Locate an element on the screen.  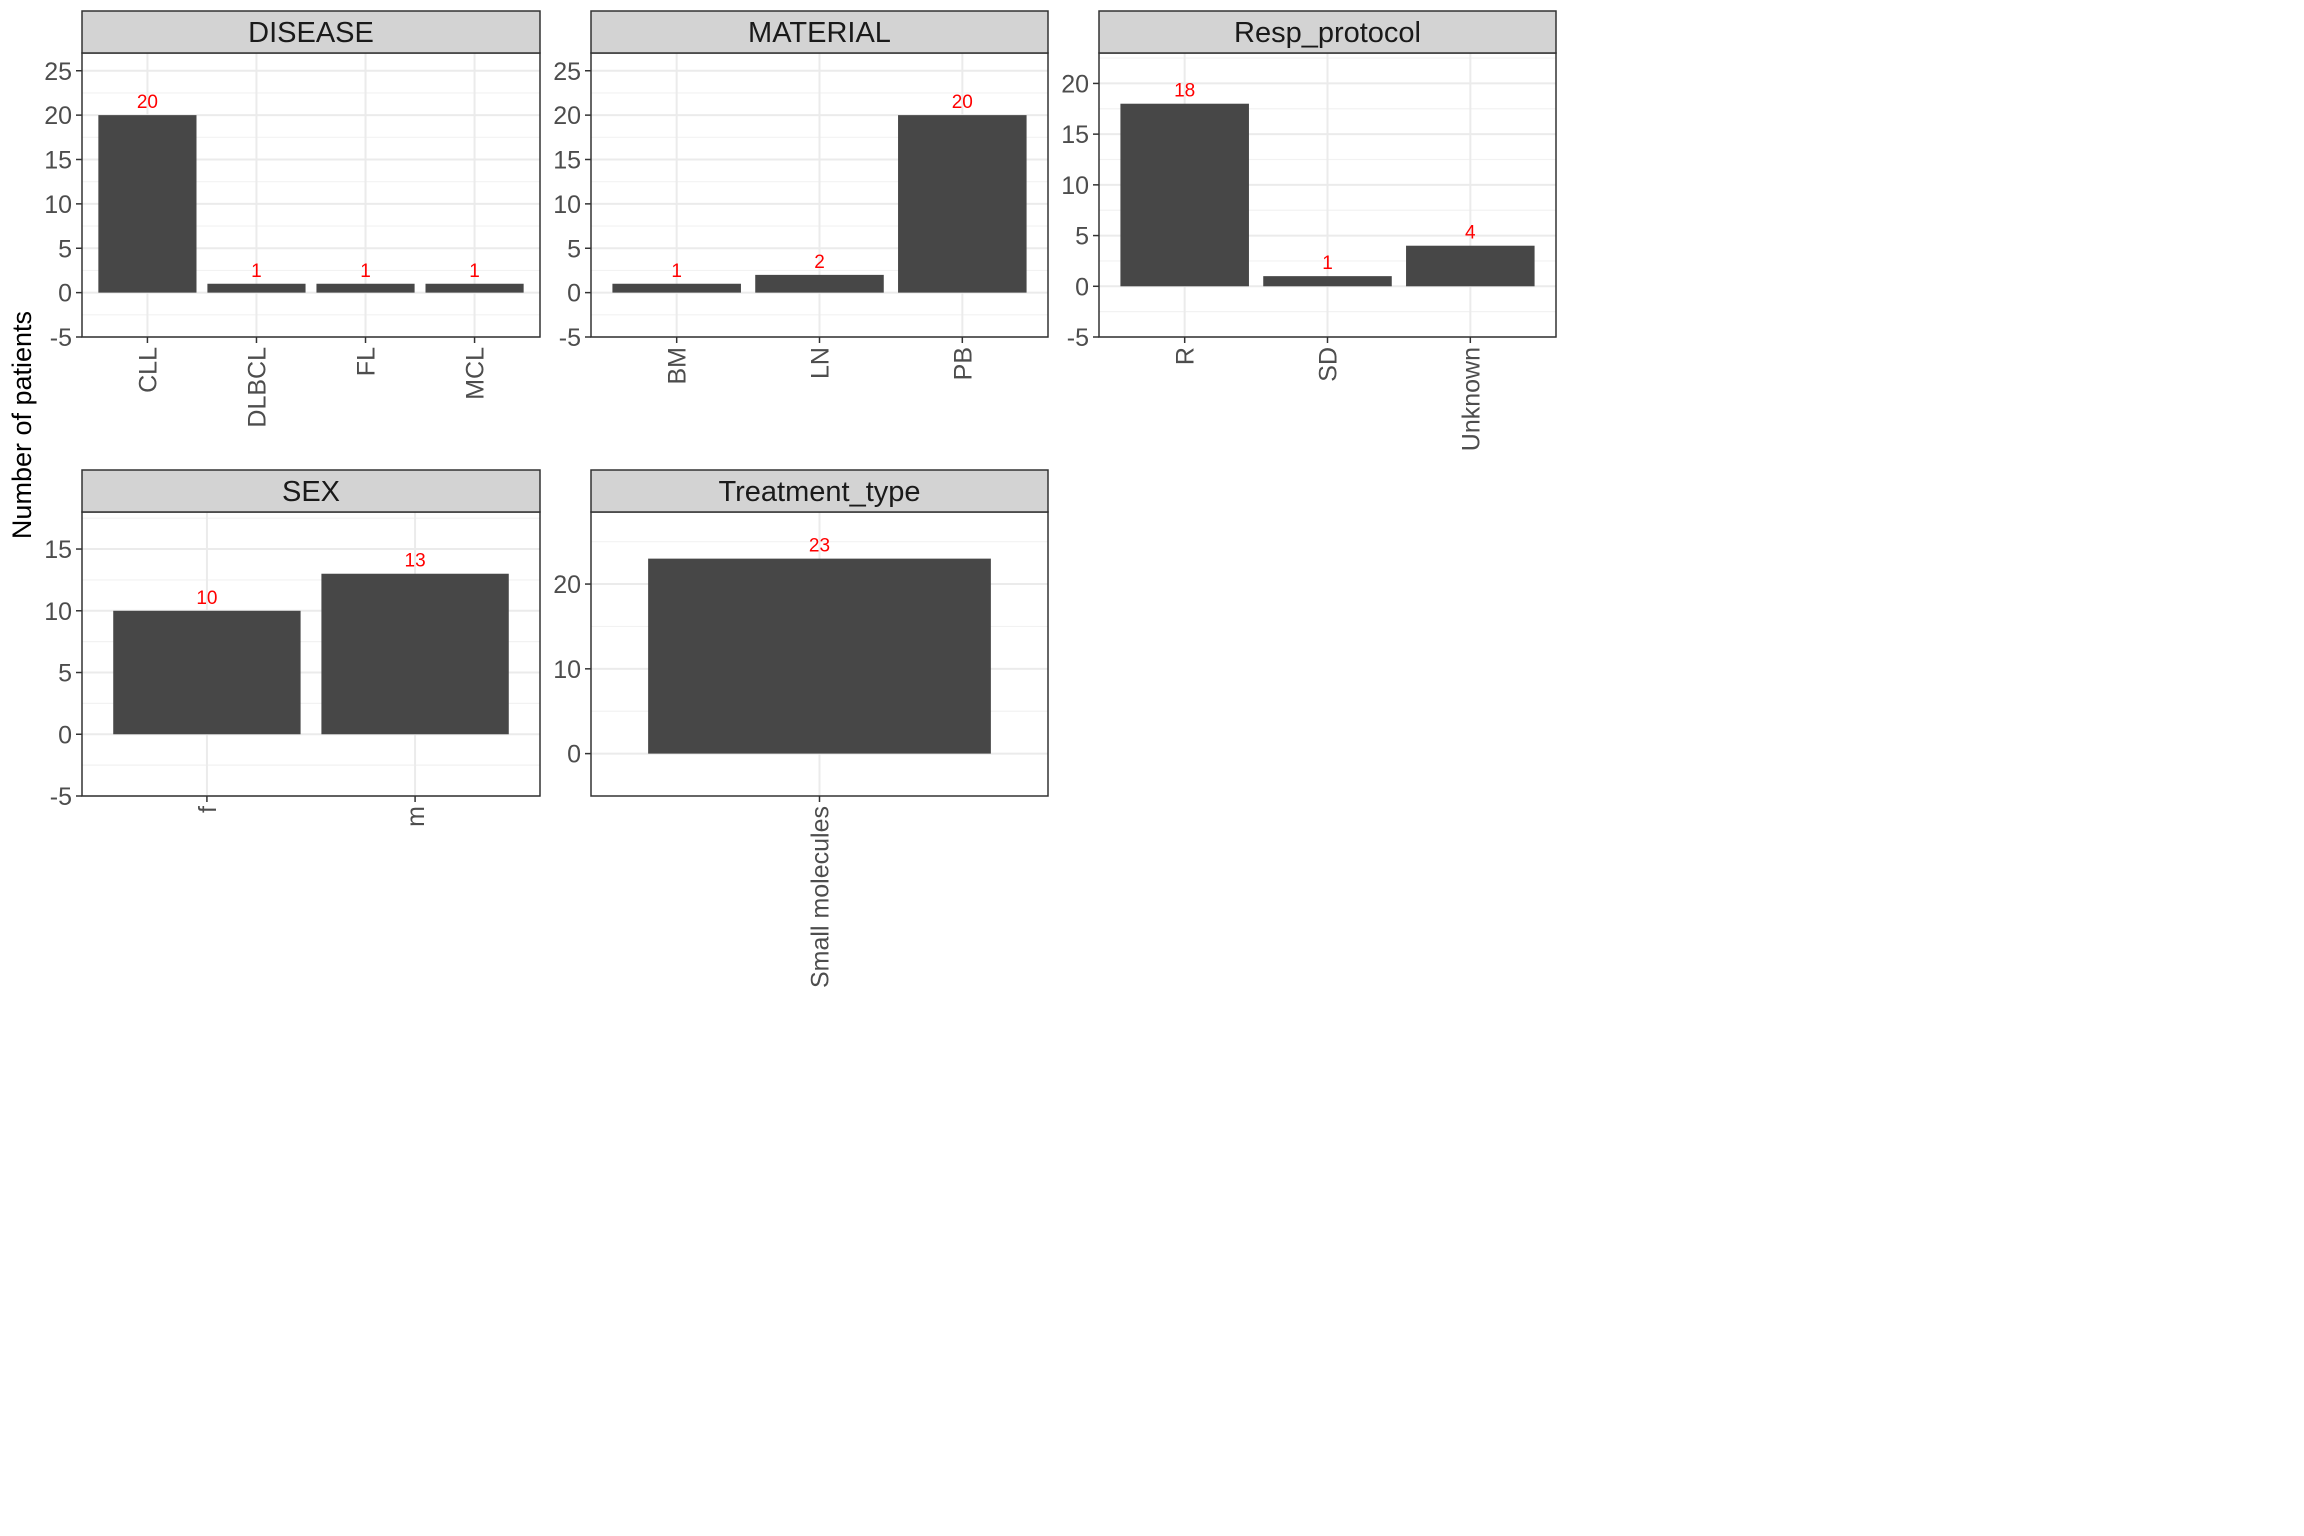
value-label: 18 is located at coordinates (1184, 91).